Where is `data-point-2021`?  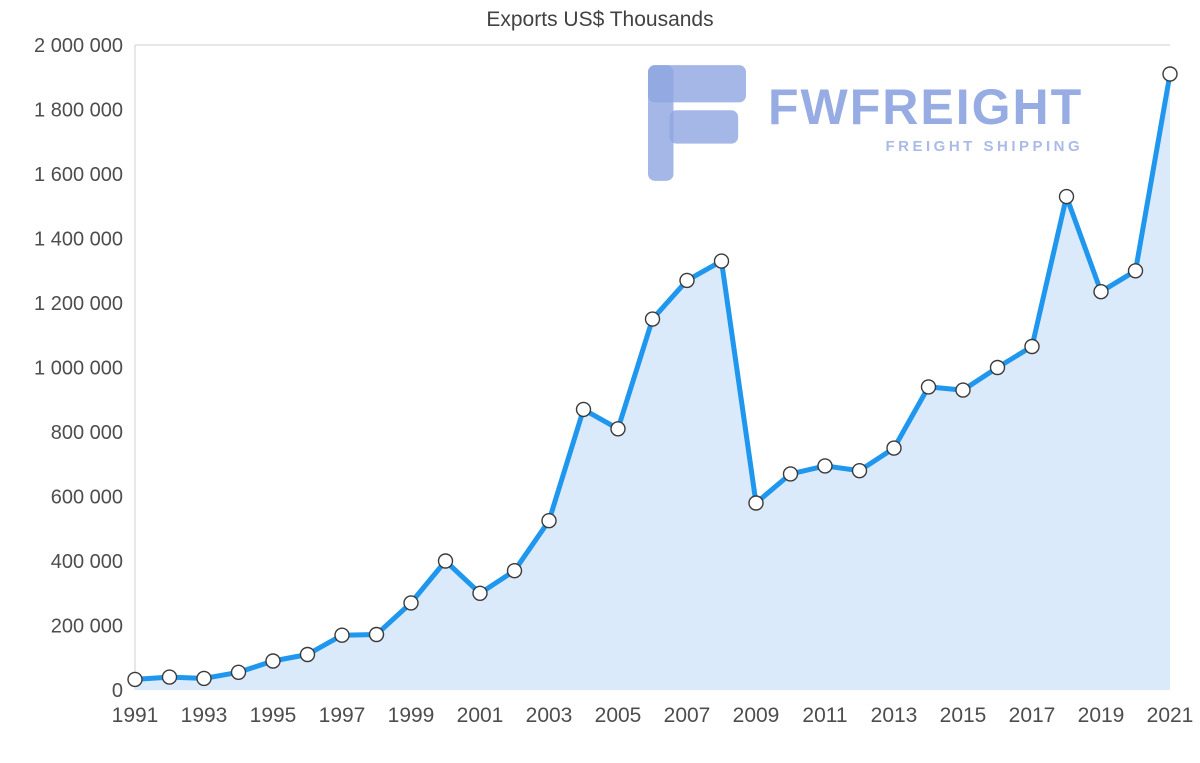
data-point-2021 is located at coordinates (1170, 74).